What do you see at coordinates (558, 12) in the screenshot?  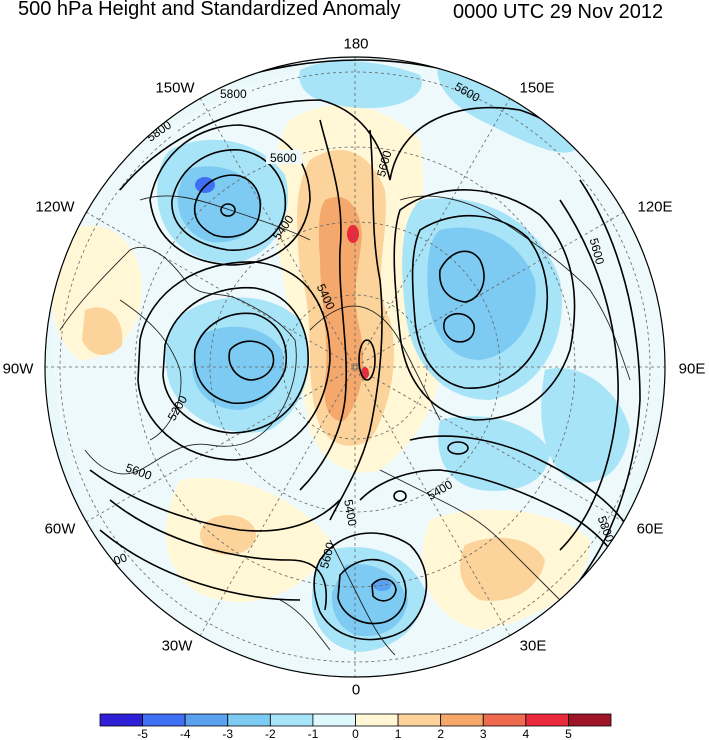 I see `map-valid-time: 0000 UTC 29 Nov 2012` at bounding box center [558, 12].